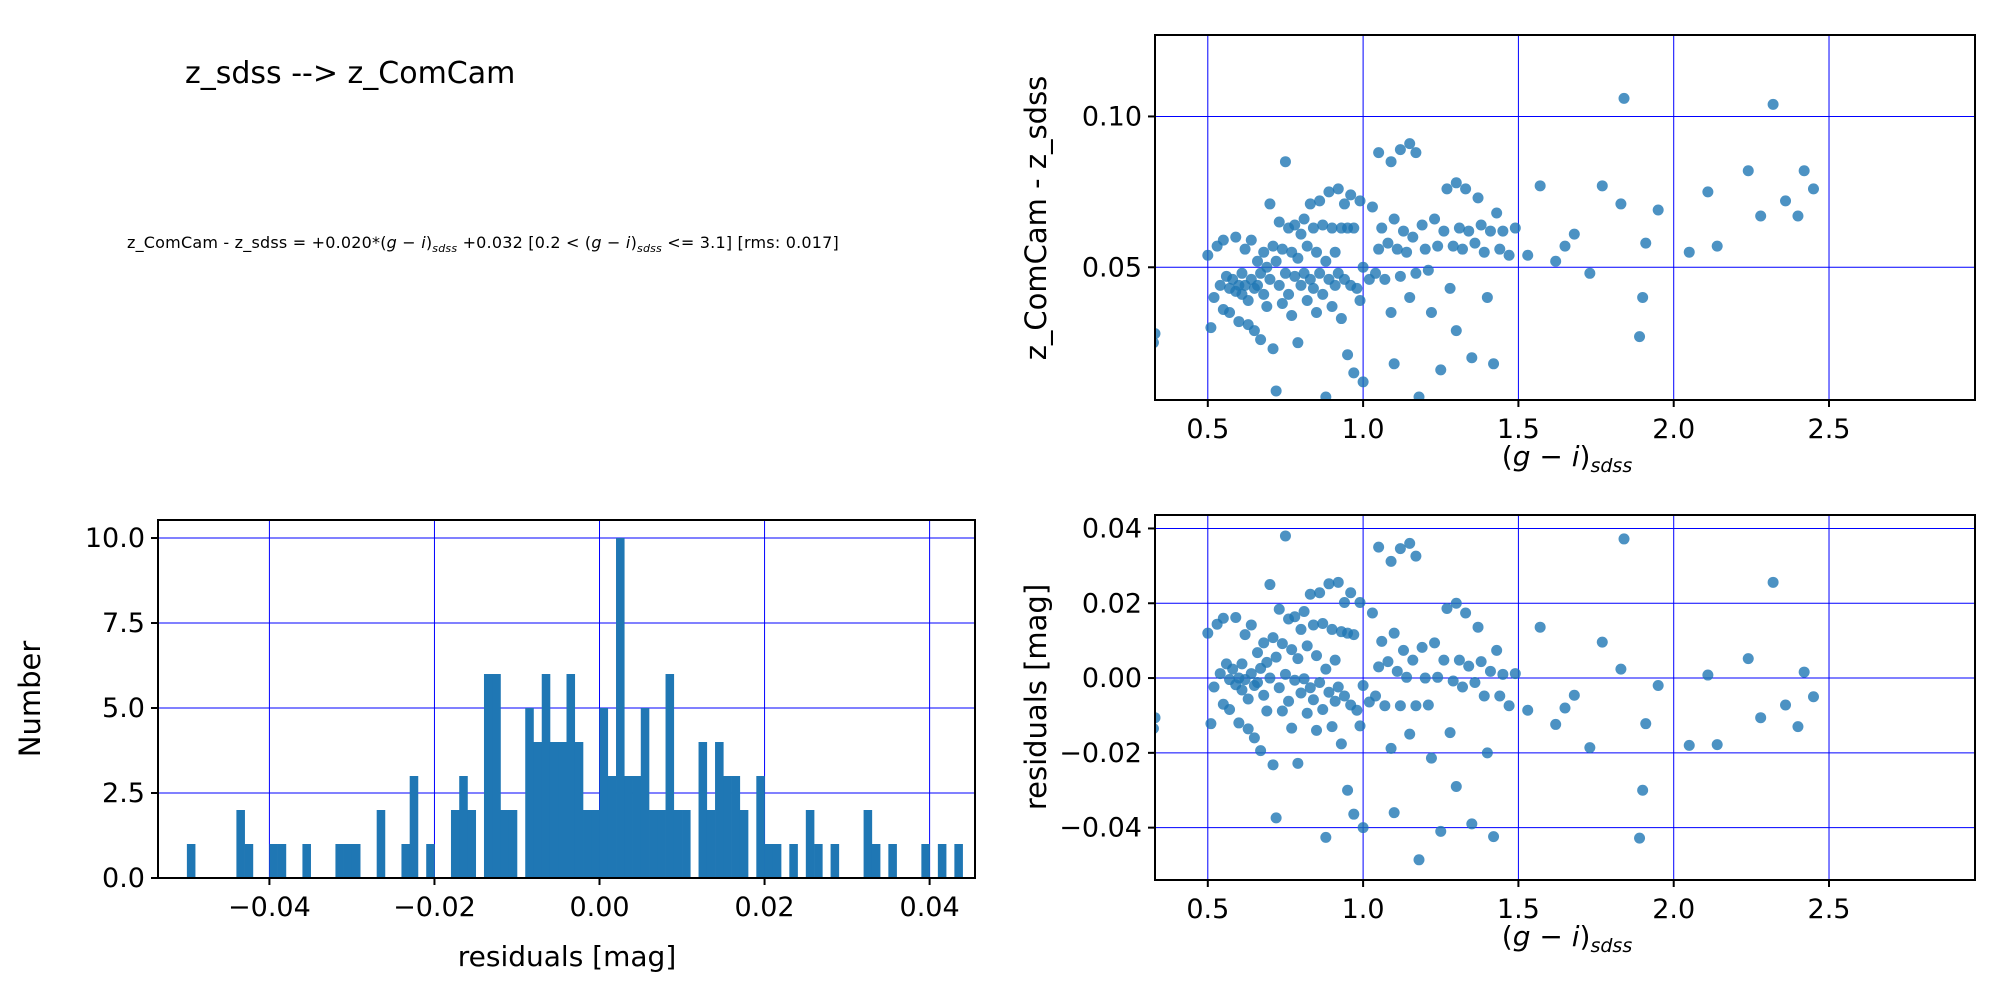 This screenshot has height=1000, width=2000. I want to click on svg-text: 5.0, so click(123, 708).